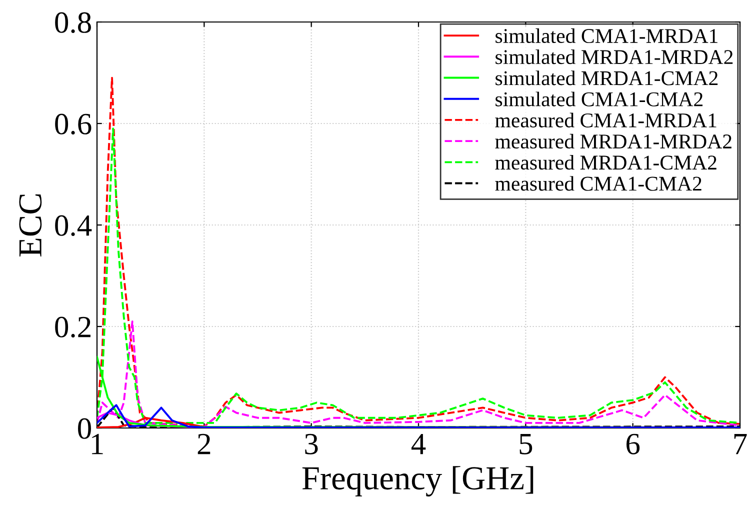  I want to click on legend-label: simulated MRDA1-CMA2, so click(607, 78).